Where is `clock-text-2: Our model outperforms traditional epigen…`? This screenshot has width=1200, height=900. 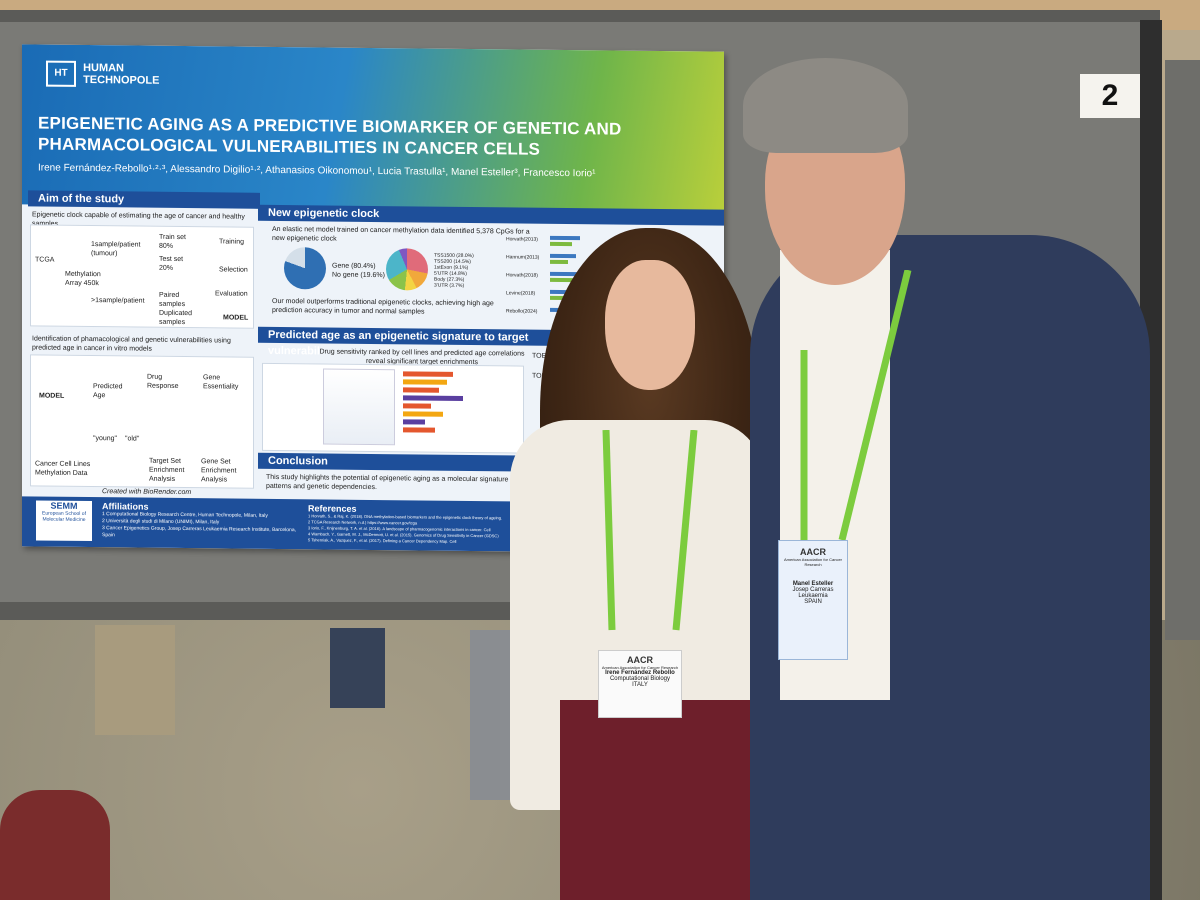 clock-text-2: Our model outperforms traditional epigen… is located at coordinates (383, 306).